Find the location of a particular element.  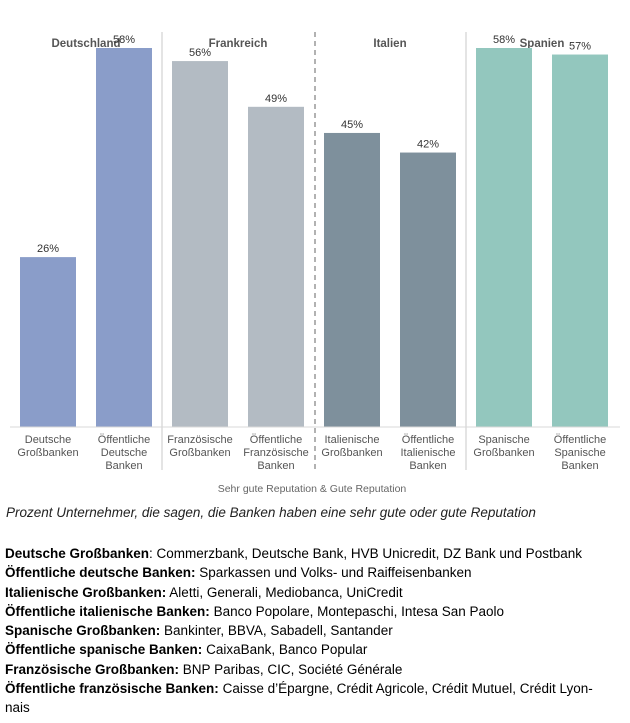

definition-members: Aletti, Generali, Mediobanca, UniCredit is located at coordinates (284, 592).